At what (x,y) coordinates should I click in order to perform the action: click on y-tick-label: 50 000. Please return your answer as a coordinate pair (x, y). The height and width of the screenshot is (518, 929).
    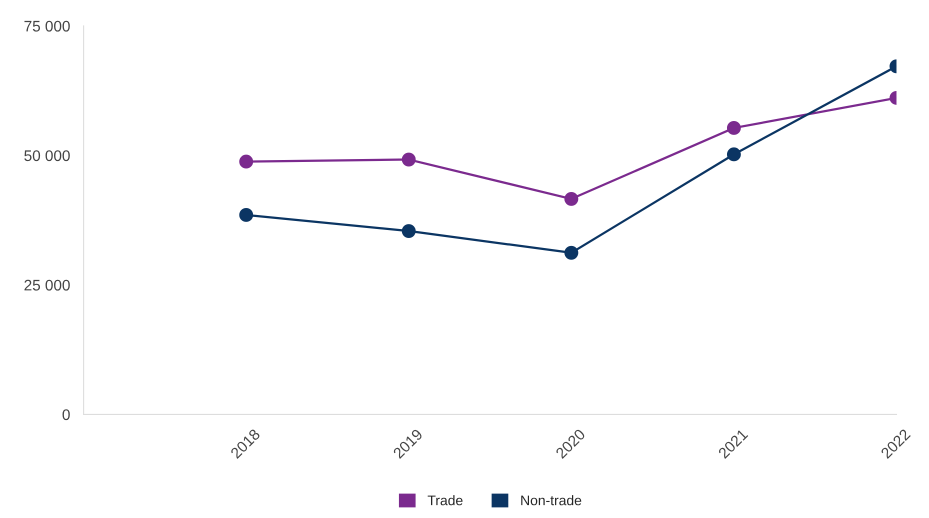
    Looking at the image, I should click on (47, 156).